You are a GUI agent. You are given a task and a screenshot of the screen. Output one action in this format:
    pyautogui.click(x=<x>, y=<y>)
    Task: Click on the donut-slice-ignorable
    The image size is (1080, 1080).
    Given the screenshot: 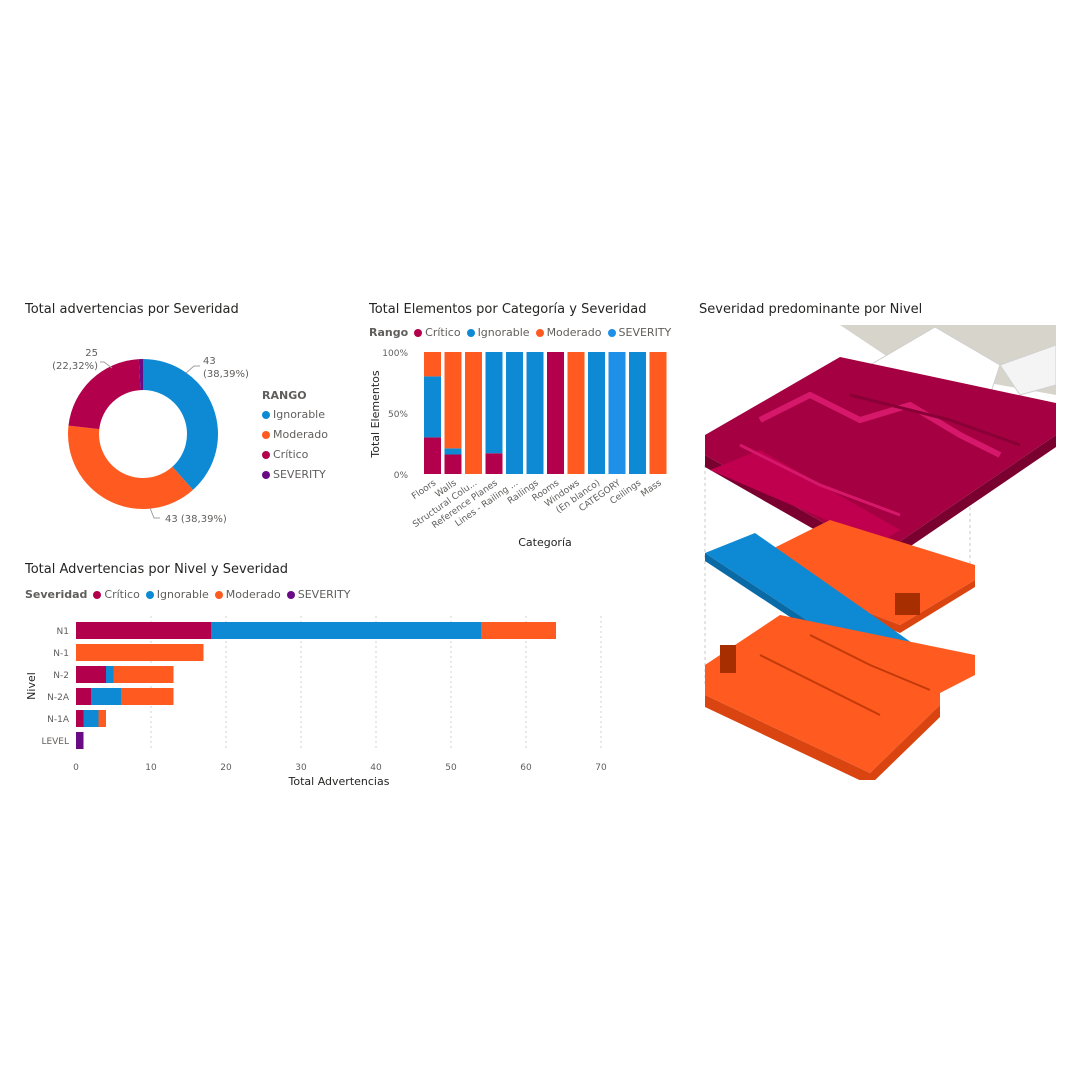 What is the action you would take?
    pyautogui.click(x=180, y=424)
    